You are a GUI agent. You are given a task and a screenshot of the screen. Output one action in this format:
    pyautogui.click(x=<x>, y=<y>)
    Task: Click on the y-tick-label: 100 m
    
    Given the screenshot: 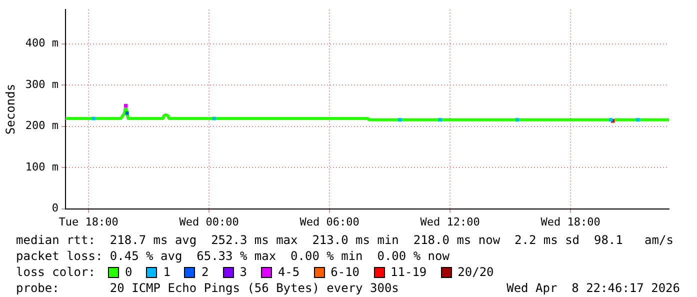 What is the action you would take?
    pyautogui.click(x=42, y=167)
    